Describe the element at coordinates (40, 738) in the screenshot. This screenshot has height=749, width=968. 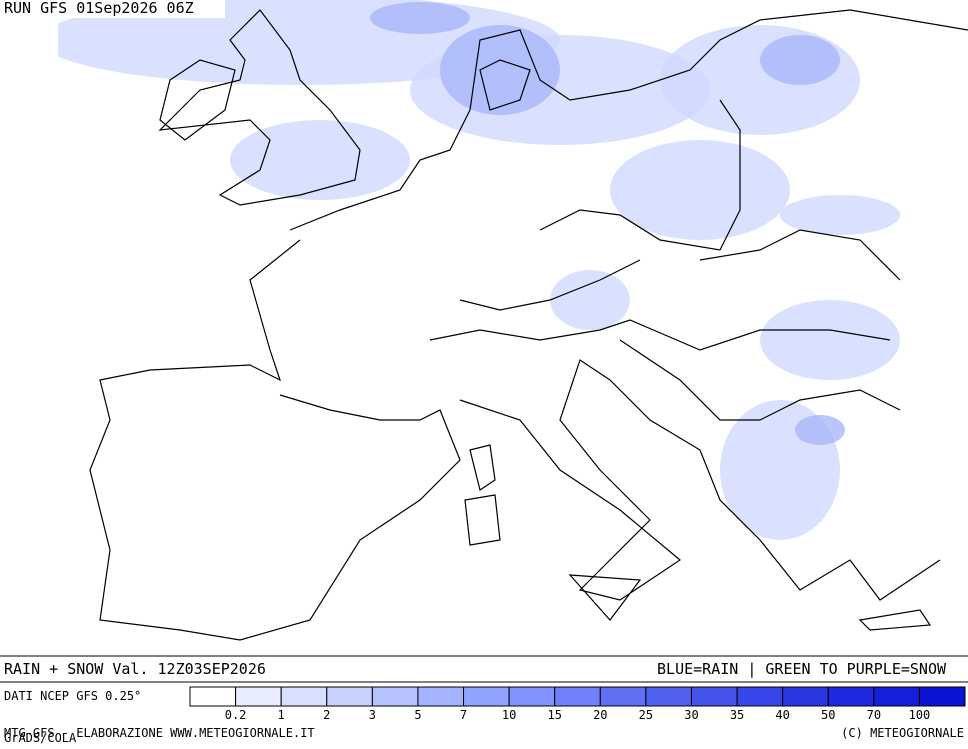
I see `grads-label: GrADS/COLA` at that location.